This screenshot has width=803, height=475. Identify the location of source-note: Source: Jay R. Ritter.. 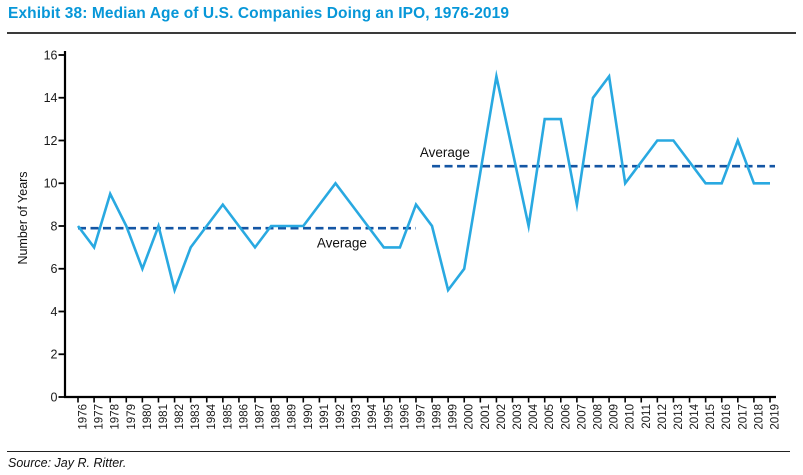
(67, 463).